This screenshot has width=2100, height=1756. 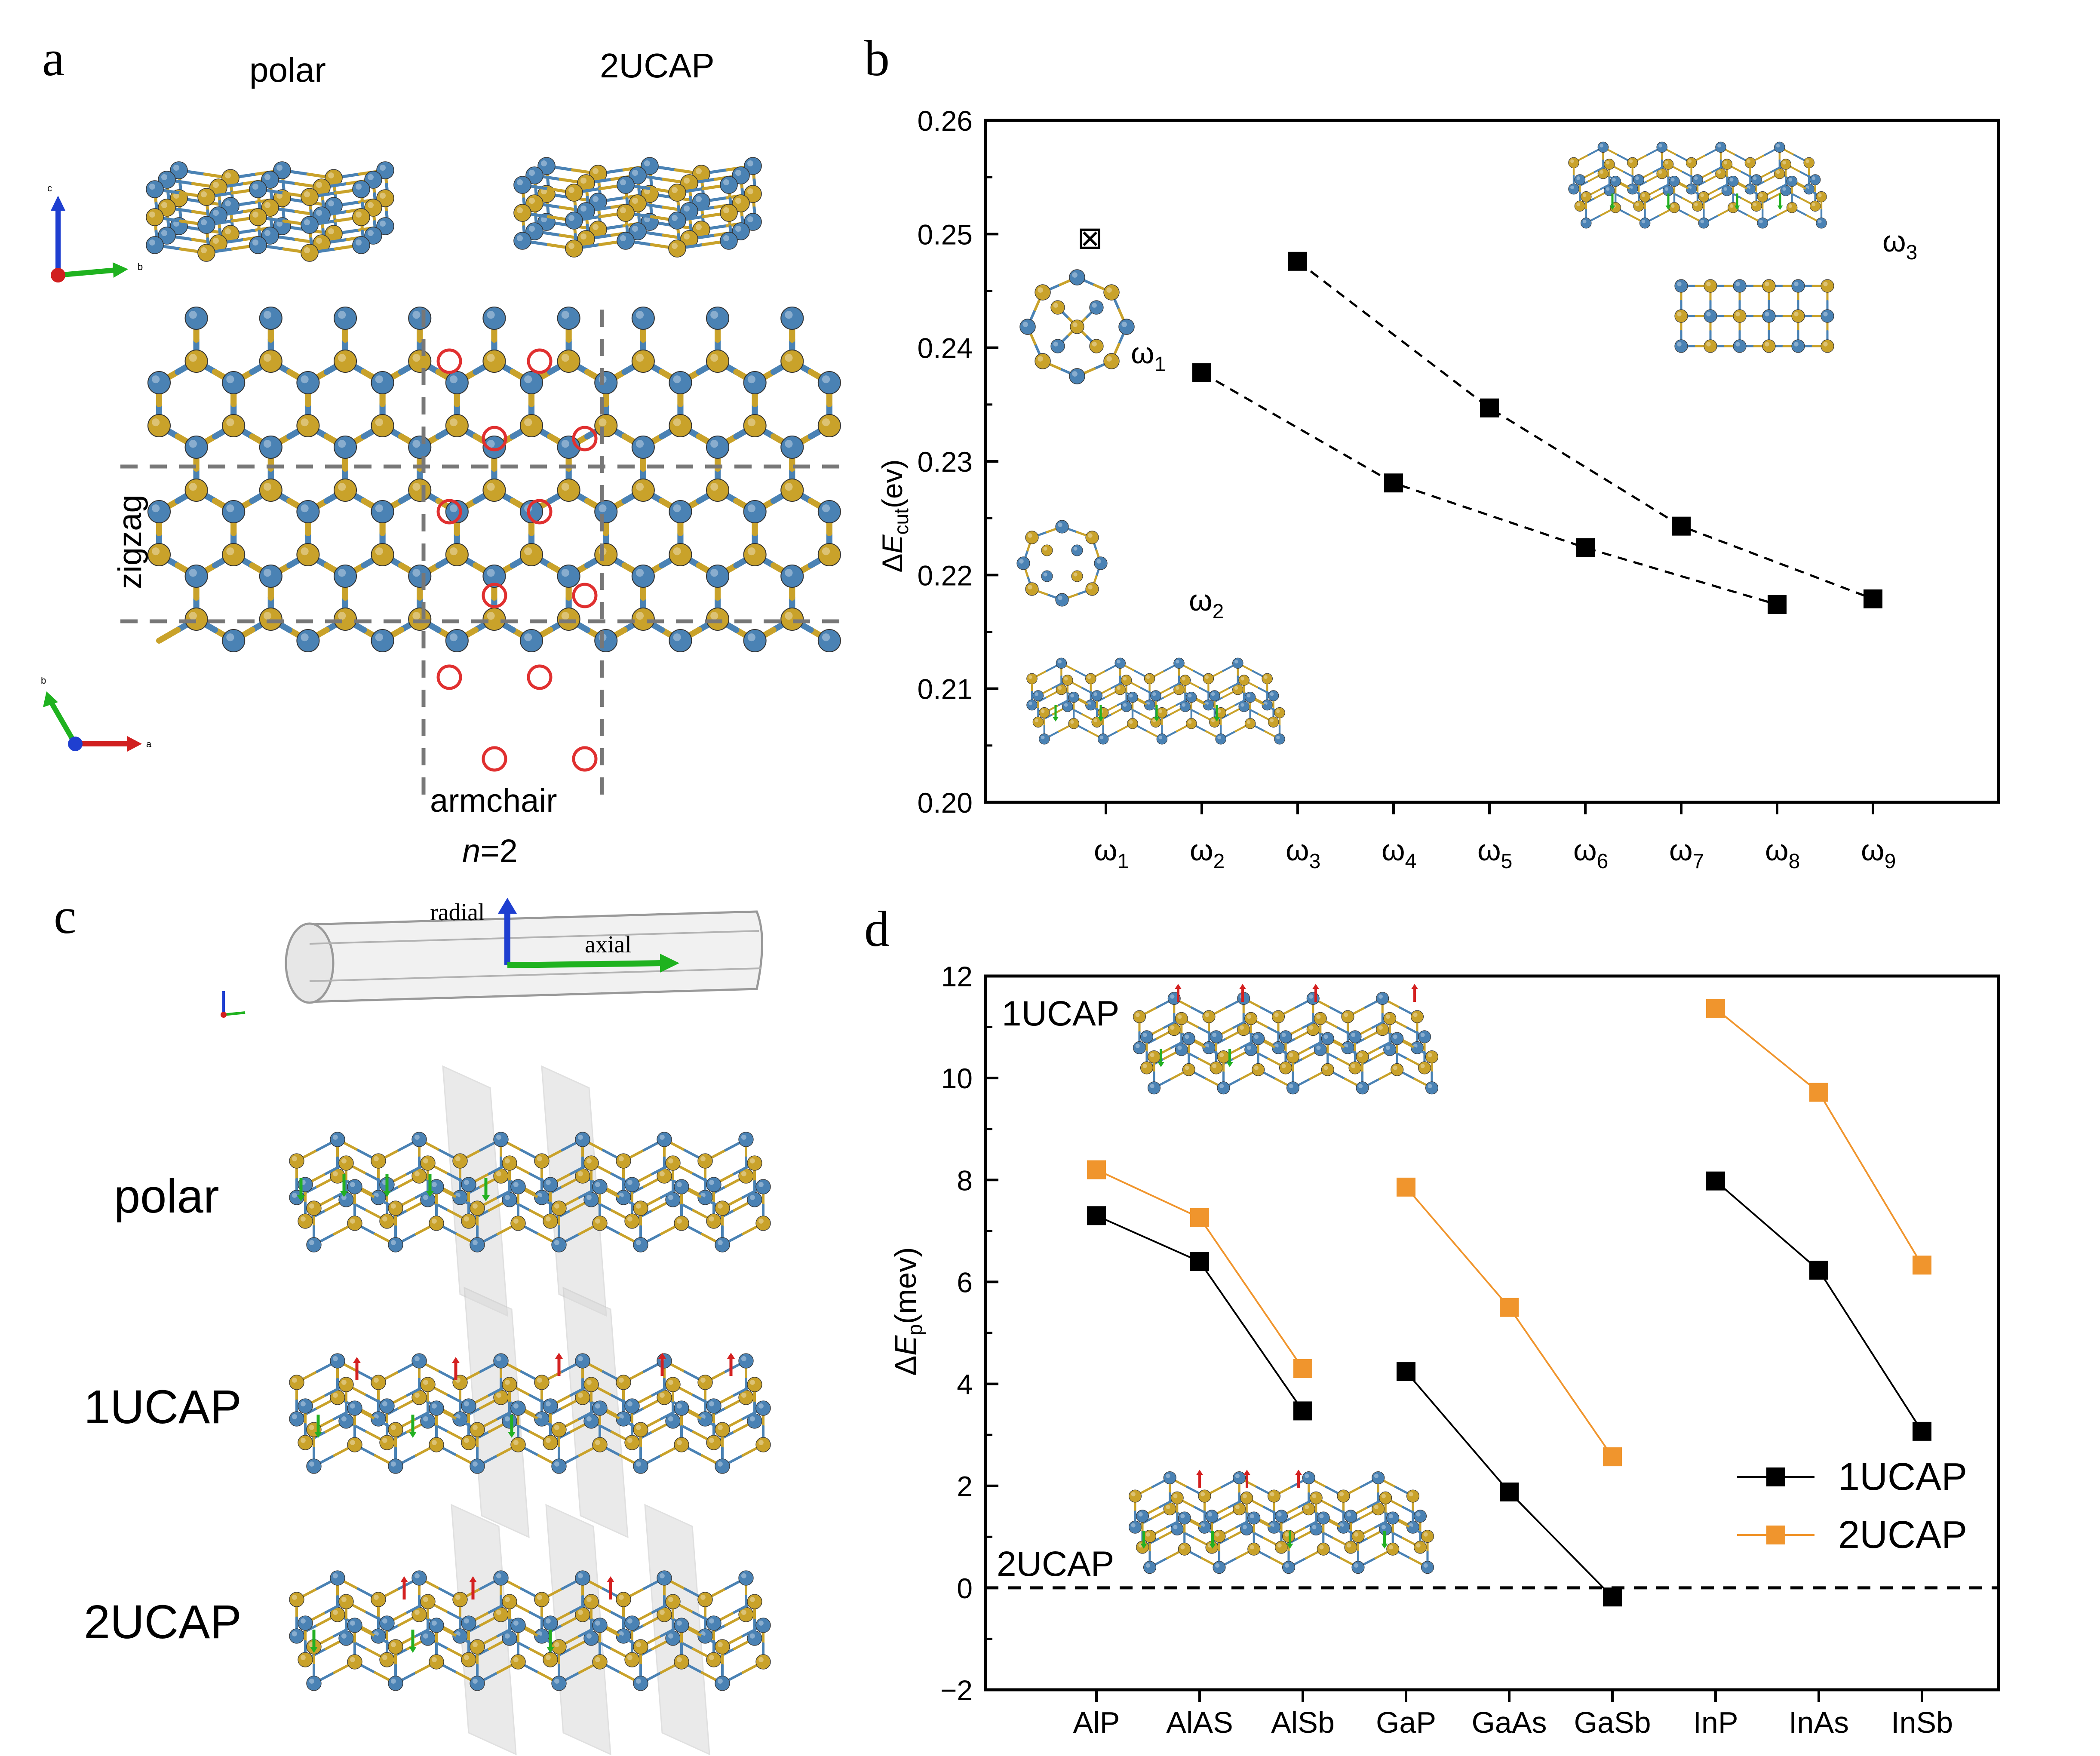 What do you see at coordinates (499, 851) in the screenshot?
I see `n-value: =2` at bounding box center [499, 851].